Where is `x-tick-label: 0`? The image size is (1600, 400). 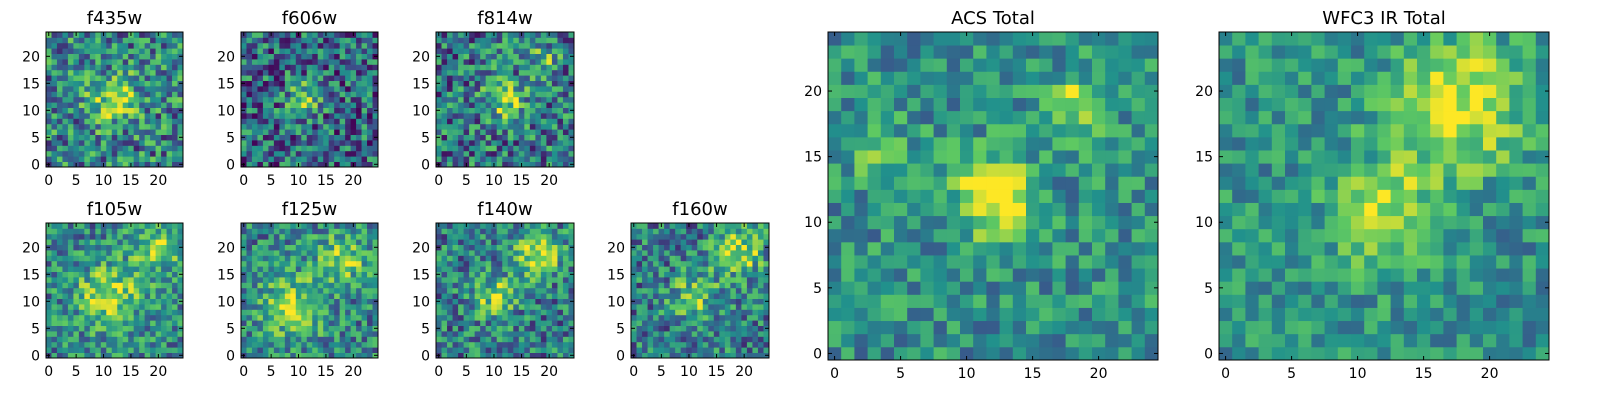
x-tick-label: 0 is located at coordinates (48, 181).